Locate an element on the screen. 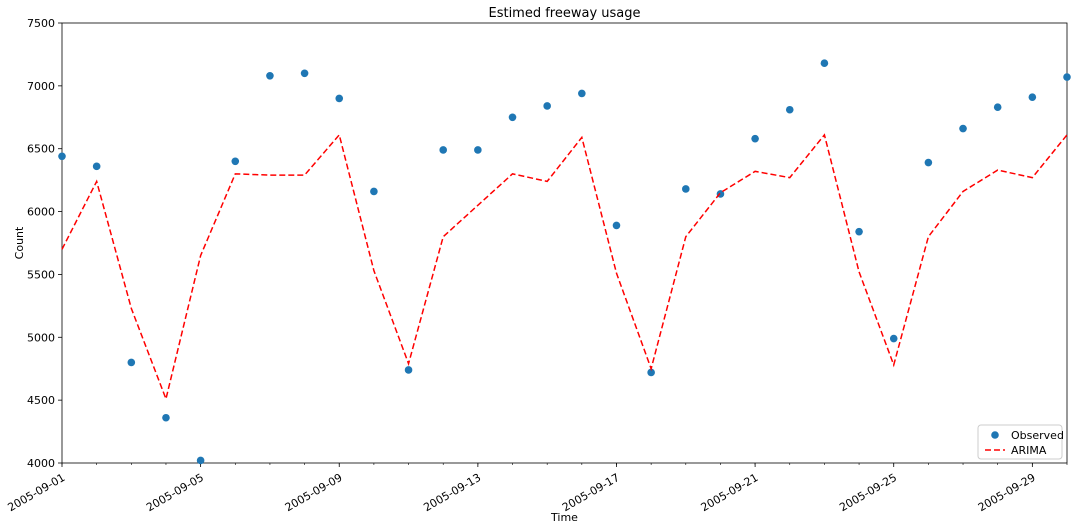 The image size is (1073, 529). x-tick-label: 2005-09-21 is located at coordinates (730, 492).